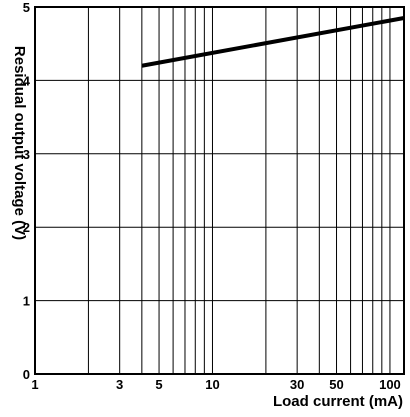 The image size is (410, 417). Describe the element at coordinates (336, 384) in the screenshot. I see `x-tick-label: 50` at that location.